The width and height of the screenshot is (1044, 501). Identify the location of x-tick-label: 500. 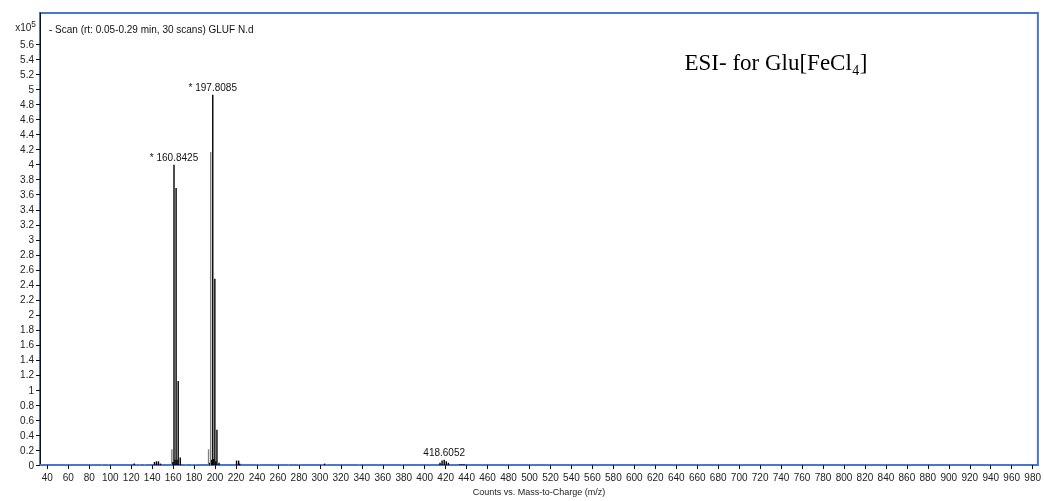
(530, 477).